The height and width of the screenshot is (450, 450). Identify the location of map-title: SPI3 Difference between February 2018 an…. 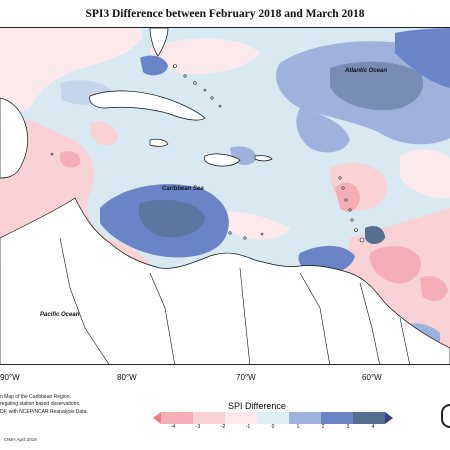
(225, 14).